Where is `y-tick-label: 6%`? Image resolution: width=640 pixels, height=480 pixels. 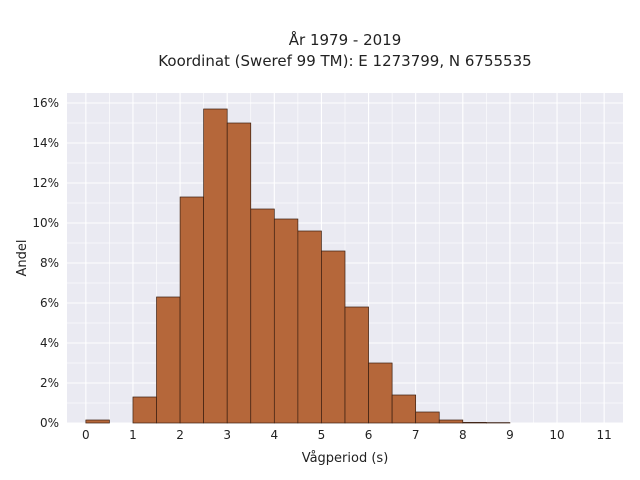 y-tick-label: 6% is located at coordinates (49, 303).